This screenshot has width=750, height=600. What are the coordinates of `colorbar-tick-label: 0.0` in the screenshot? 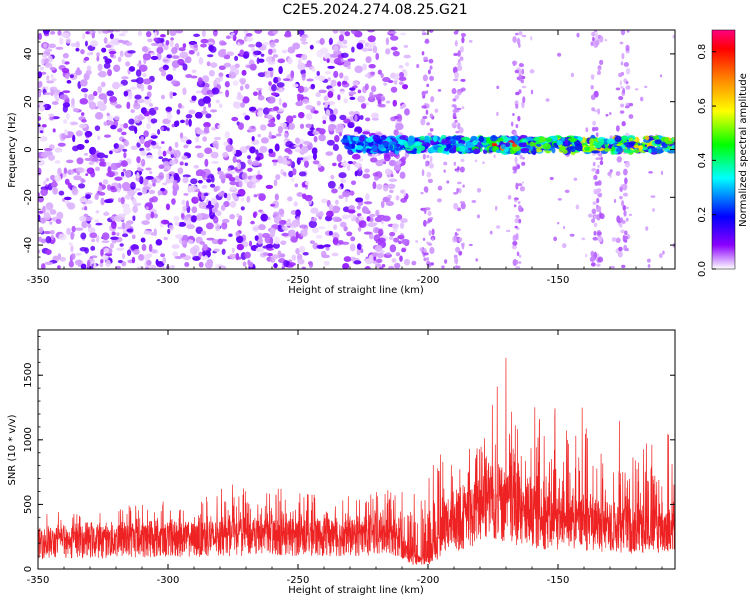 It's located at (702, 269).